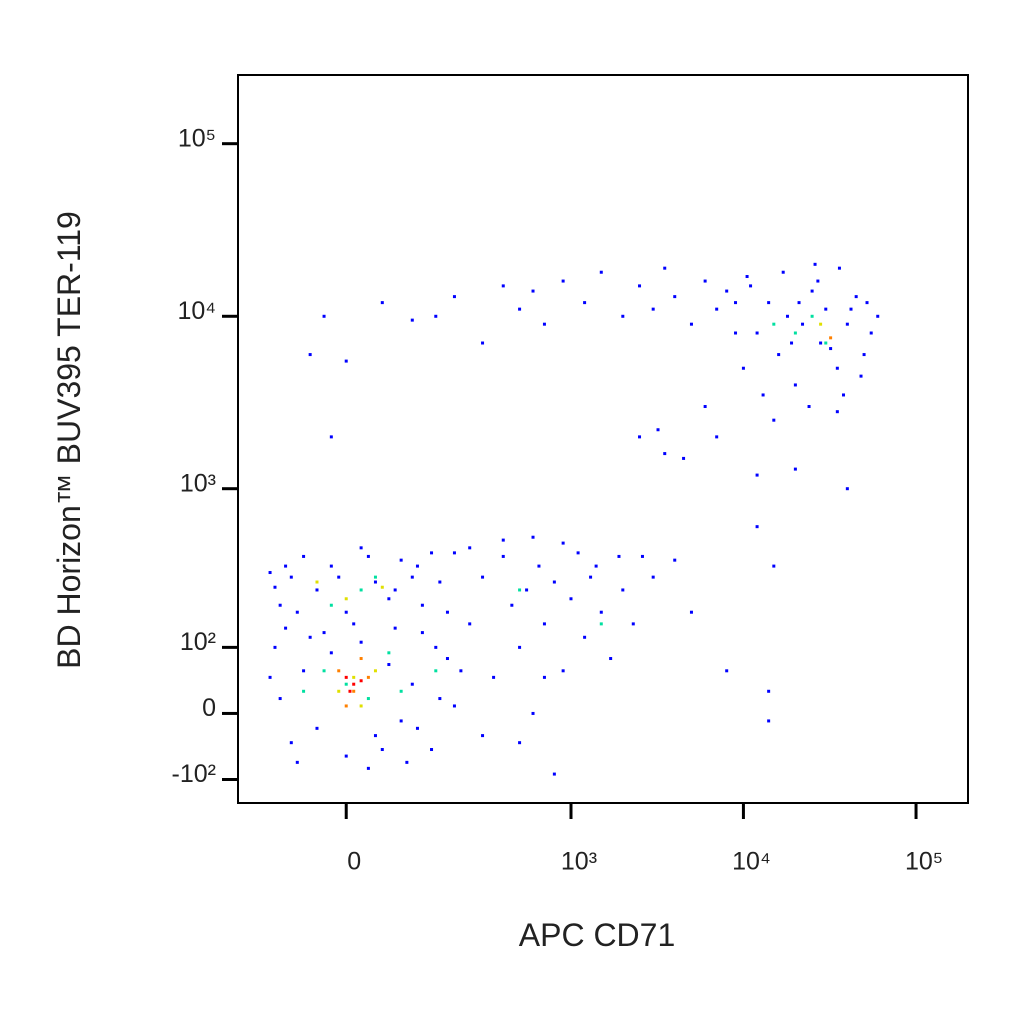  What do you see at coordinates (924, 862) in the screenshot?
I see `x-tick-label: 10⁵` at bounding box center [924, 862].